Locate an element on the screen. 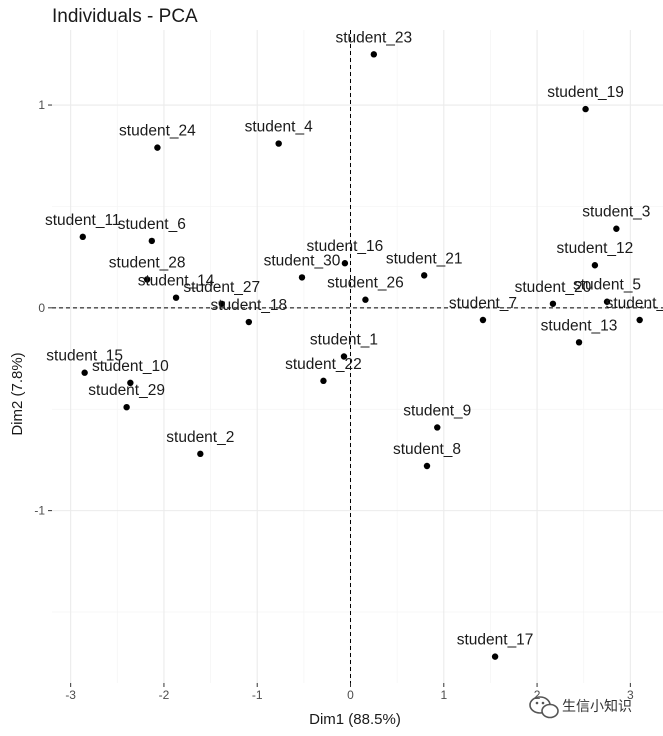  wechat-icon is located at coordinates (544, 707).